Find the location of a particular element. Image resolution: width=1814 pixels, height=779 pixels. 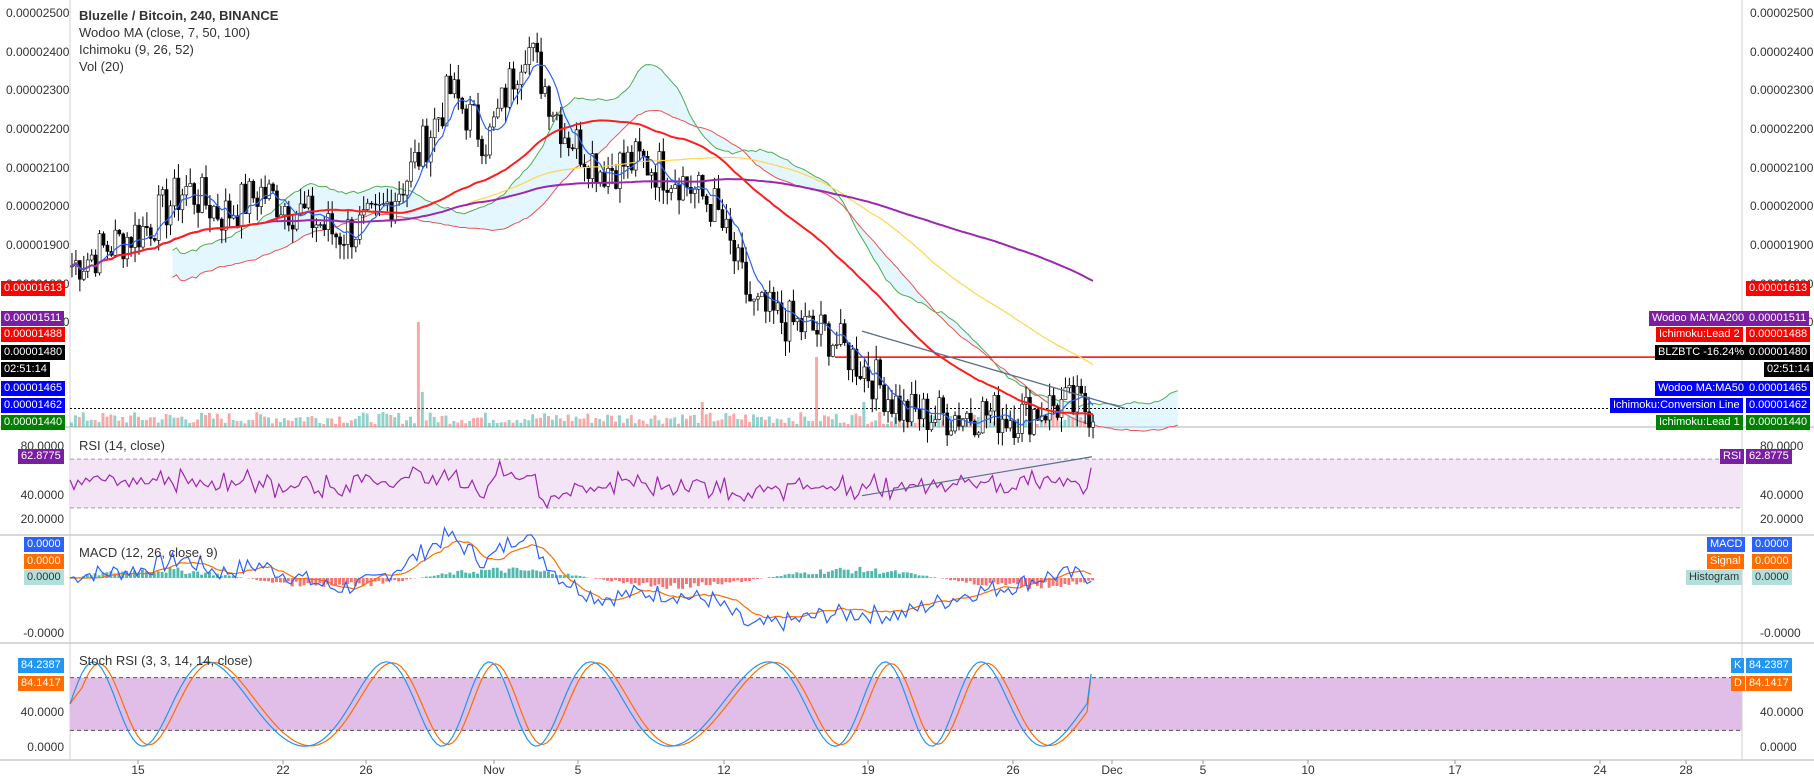

price-line-tag-left: 0.00001613 is located at coordinates (33, 288).